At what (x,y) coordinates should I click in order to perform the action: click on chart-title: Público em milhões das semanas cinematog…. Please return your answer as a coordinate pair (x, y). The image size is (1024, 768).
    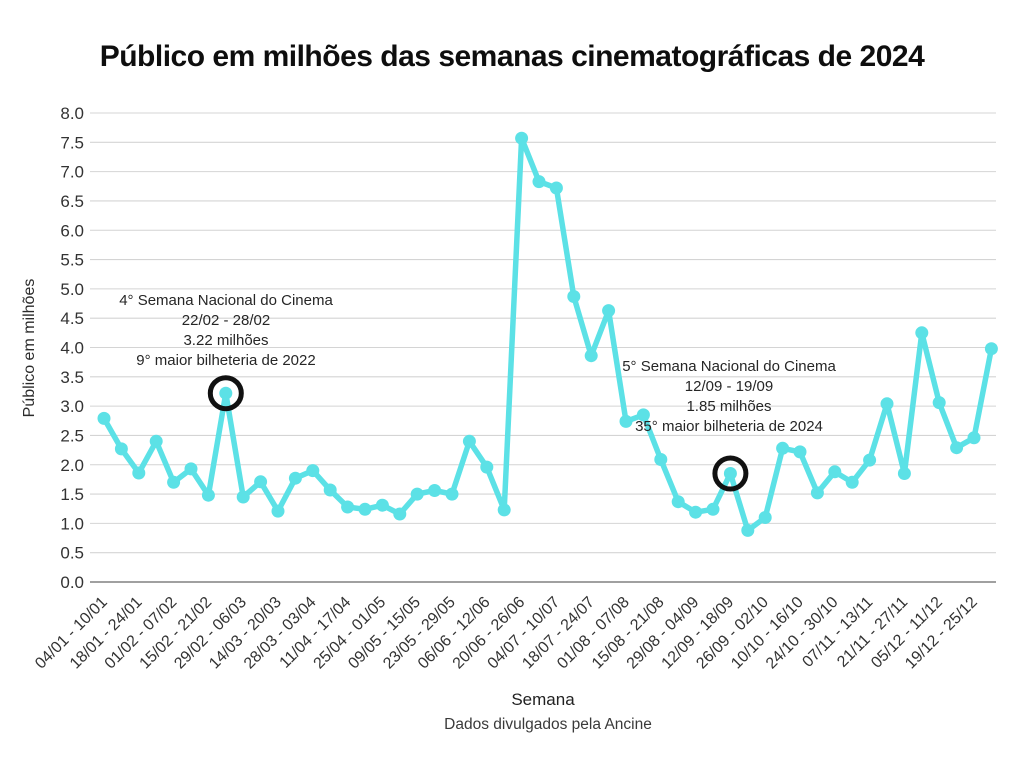
    Looking at the image, I should click on (512, 56).